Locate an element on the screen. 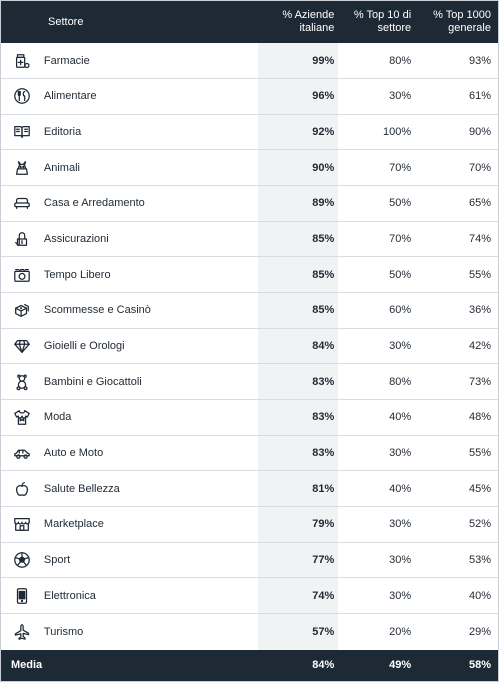  store-icon is located at coordinates (22, 524).